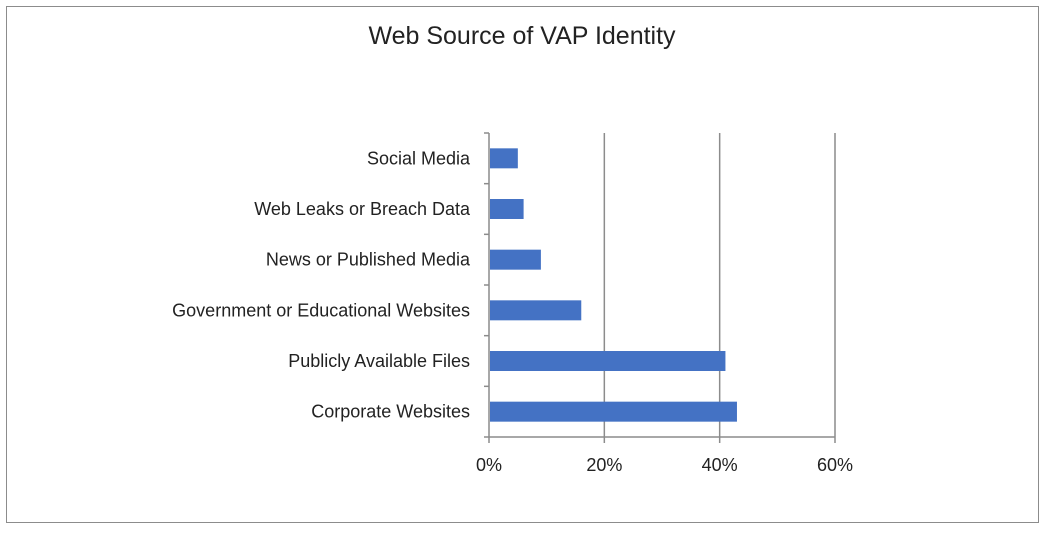  I want to click on category-label: News or Published Media, so click(368, 260).